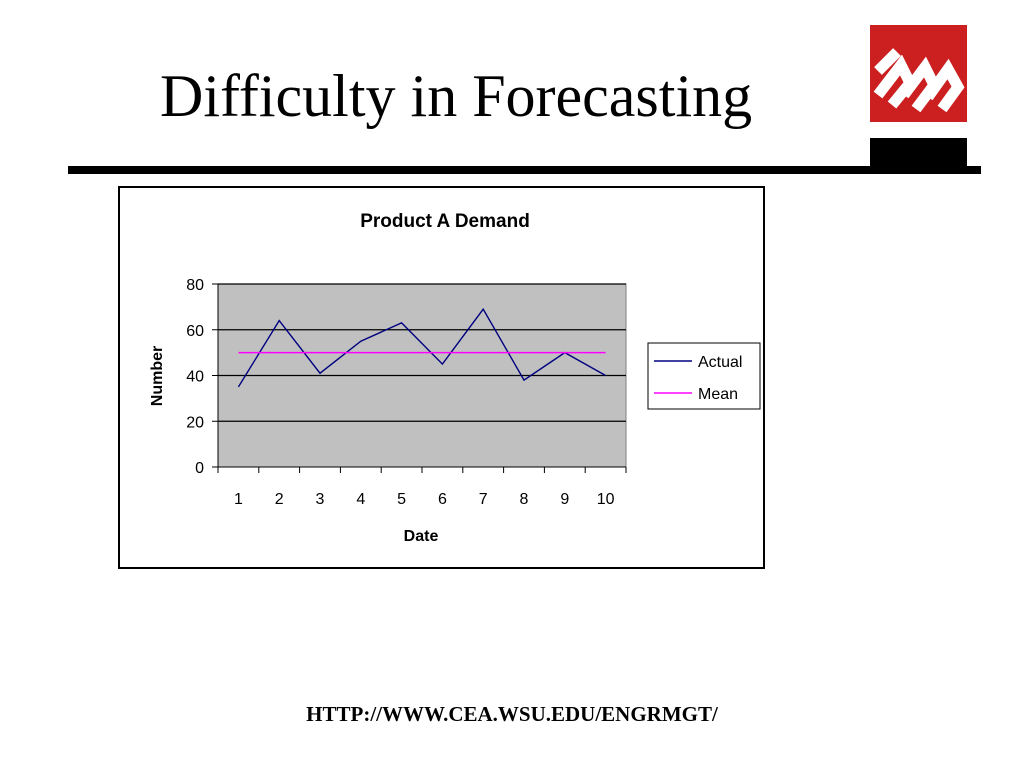 This screenshot has height=768, width=1024. Describe the element at coordinates (720, 362) in the screenshot. I see `legend-label: Actual` at that location.